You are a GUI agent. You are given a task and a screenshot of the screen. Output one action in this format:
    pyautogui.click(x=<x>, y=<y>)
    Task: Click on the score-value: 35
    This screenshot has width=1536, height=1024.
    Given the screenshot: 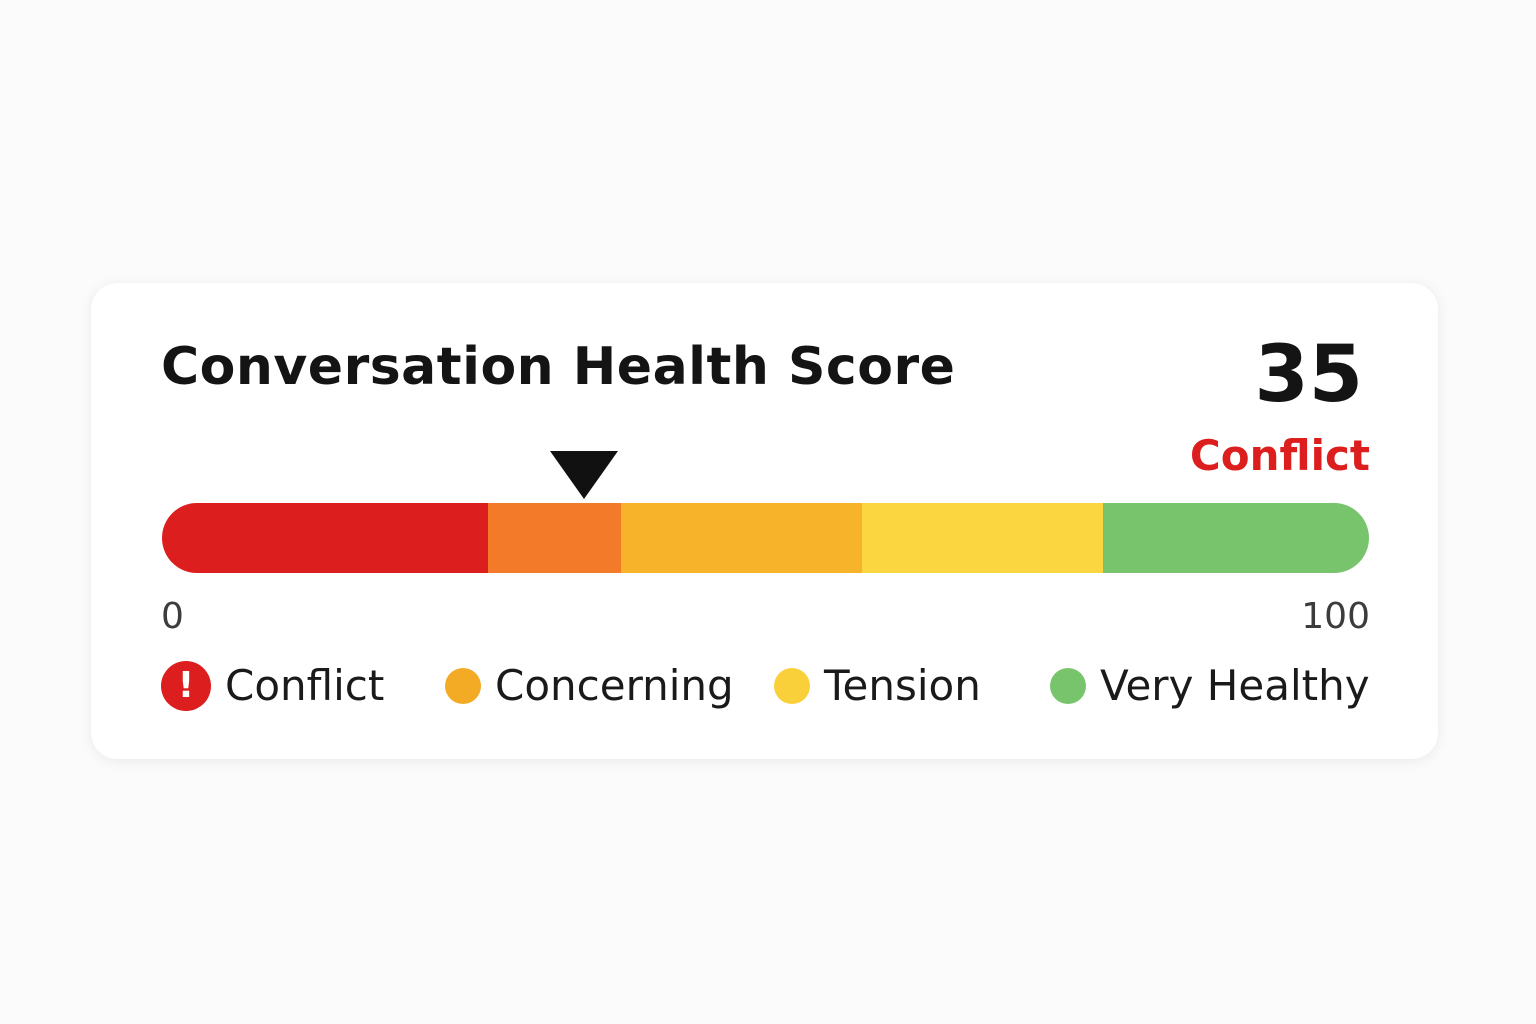 What is the action you would take?
    pyautogui.click(x=1308, y=375)
    